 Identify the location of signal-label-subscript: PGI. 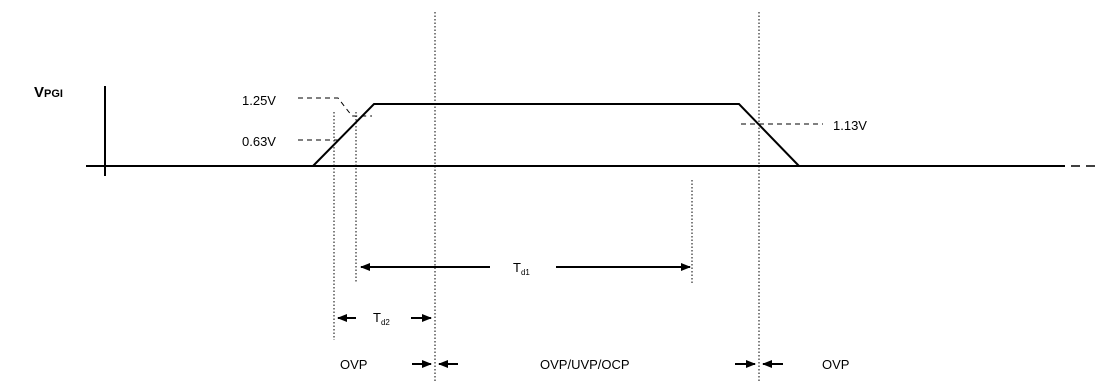
(53, 94).